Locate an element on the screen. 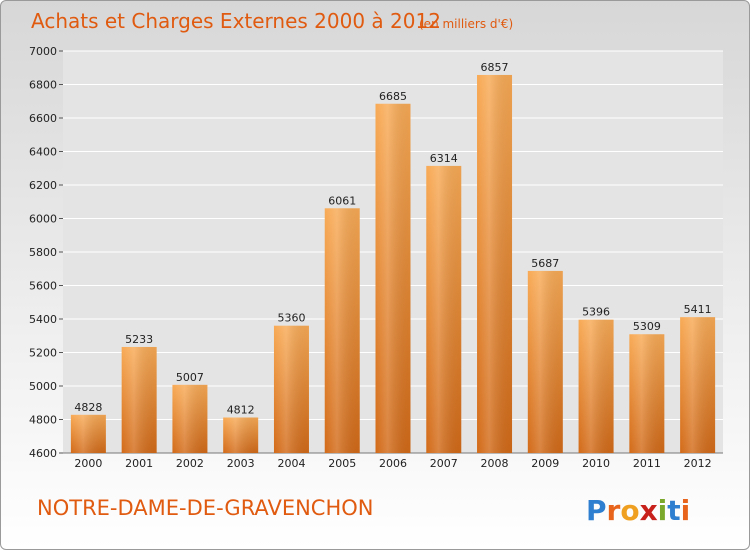  value-label-2012: 5411 is located at coordinates (698, 309).